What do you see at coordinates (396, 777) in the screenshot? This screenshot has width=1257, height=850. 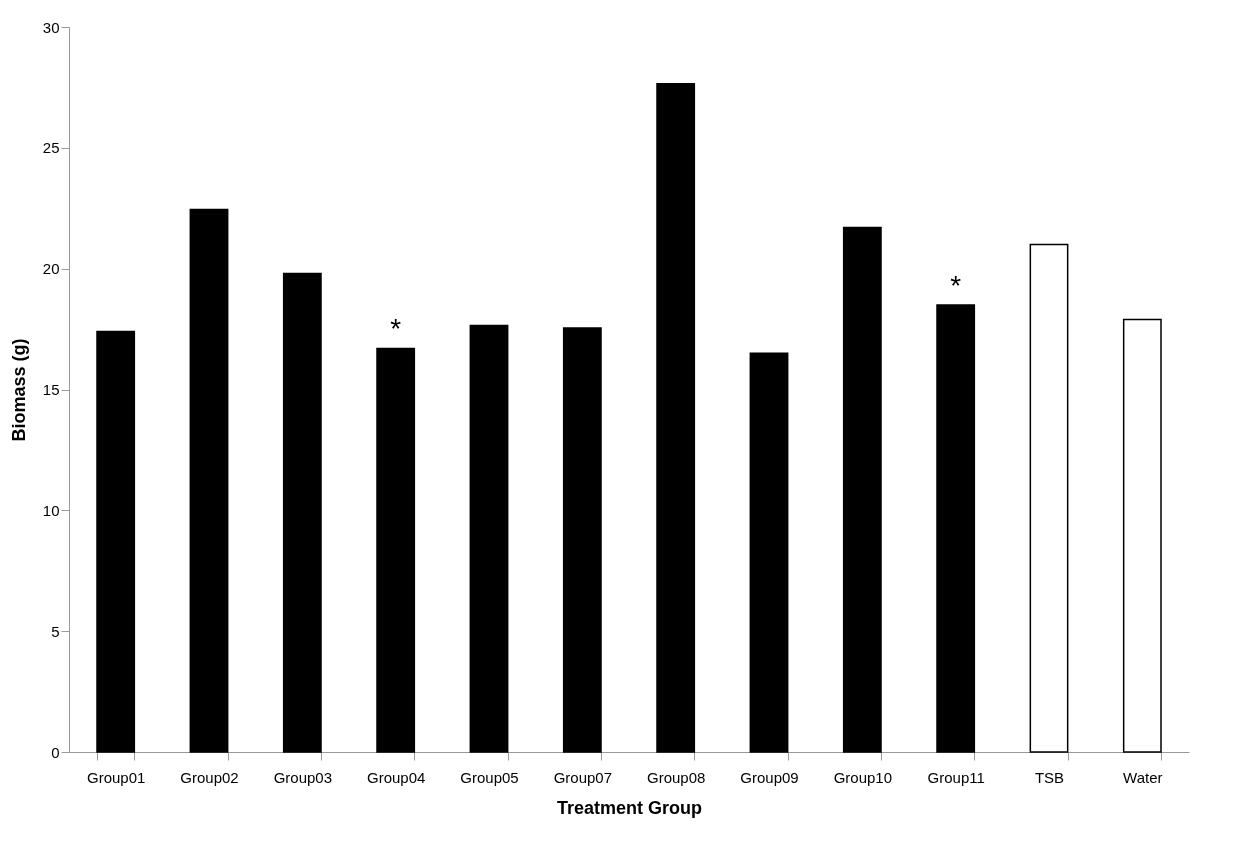 I see `x-tick-label: Group04` at bounding box center [396, 777].